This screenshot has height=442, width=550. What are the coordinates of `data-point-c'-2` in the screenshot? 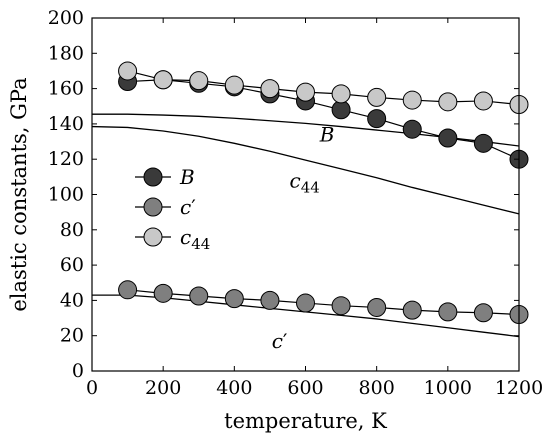 It's located at (199, 296).